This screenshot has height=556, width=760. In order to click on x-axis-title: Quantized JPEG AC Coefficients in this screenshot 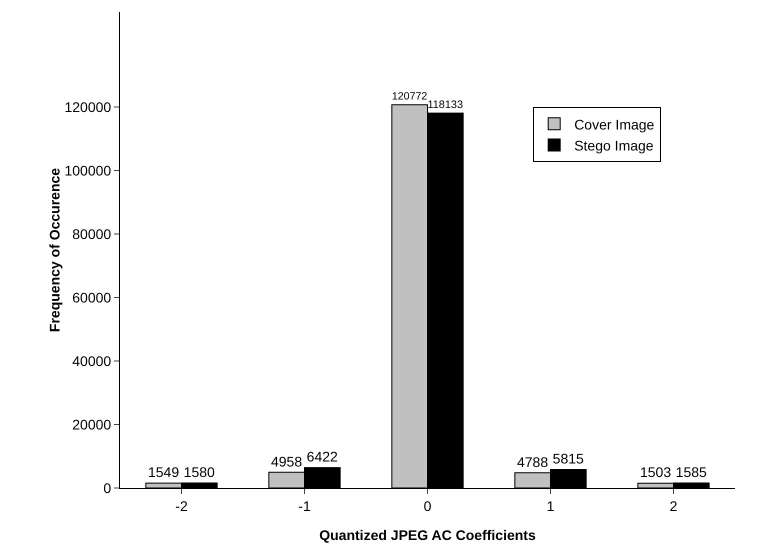, I will do `click(427, 535)`.